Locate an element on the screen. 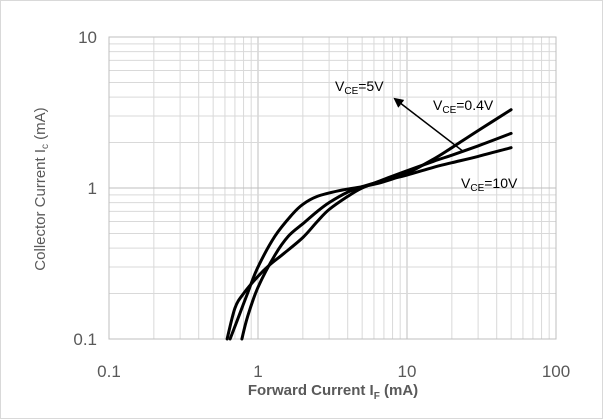  y-axis-title: Collector Current Ic (mA) is located at coordinates (41, 188).